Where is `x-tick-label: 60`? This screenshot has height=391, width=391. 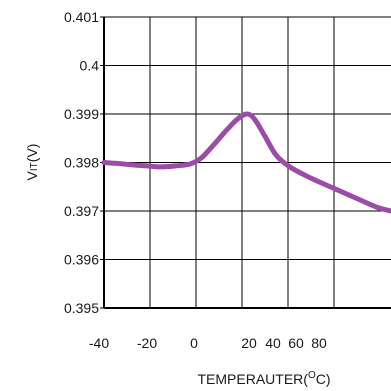
x-tick-label: 60 is located at coordinates (296, 343).